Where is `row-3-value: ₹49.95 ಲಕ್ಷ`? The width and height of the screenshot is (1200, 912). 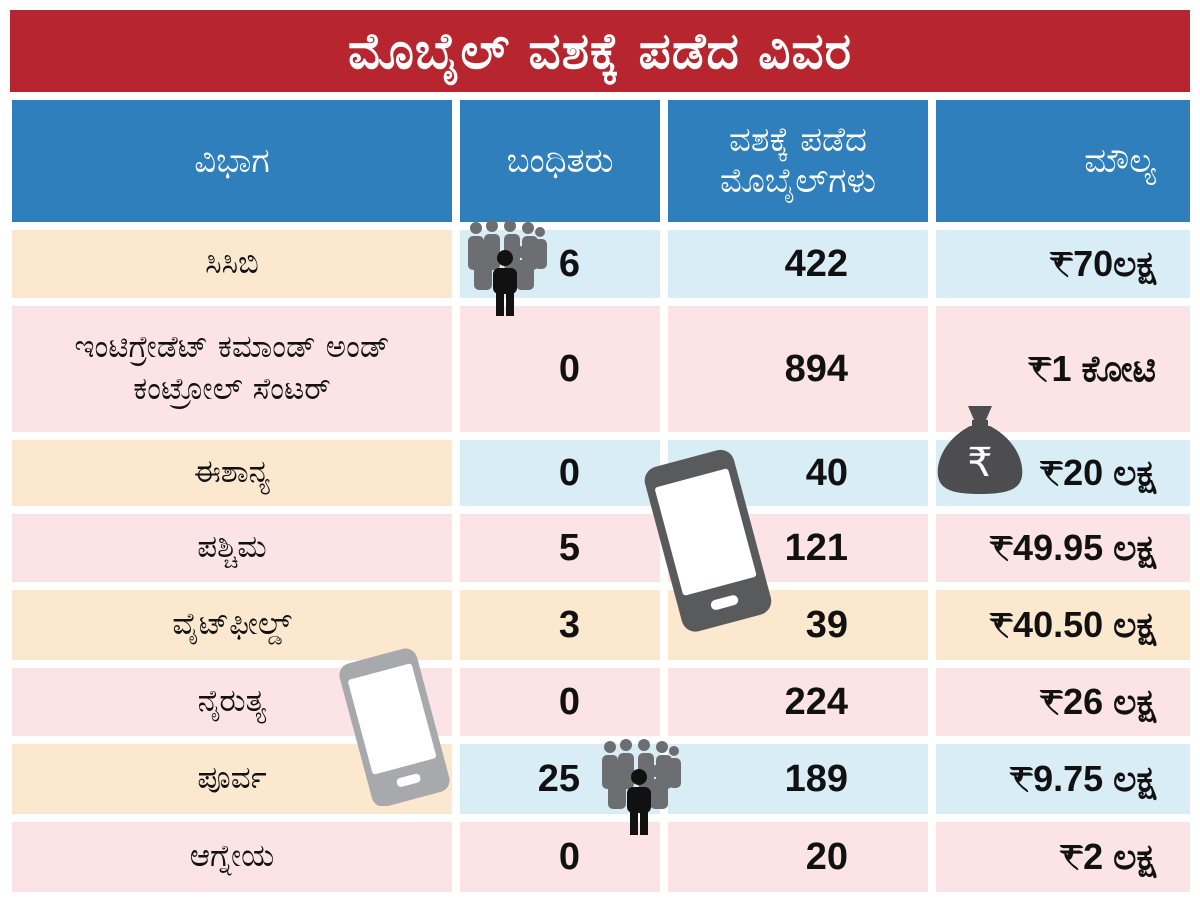 row-3-value: ₹49.95 ಲಕ್ಷ is located at coordinates (1063, 548).